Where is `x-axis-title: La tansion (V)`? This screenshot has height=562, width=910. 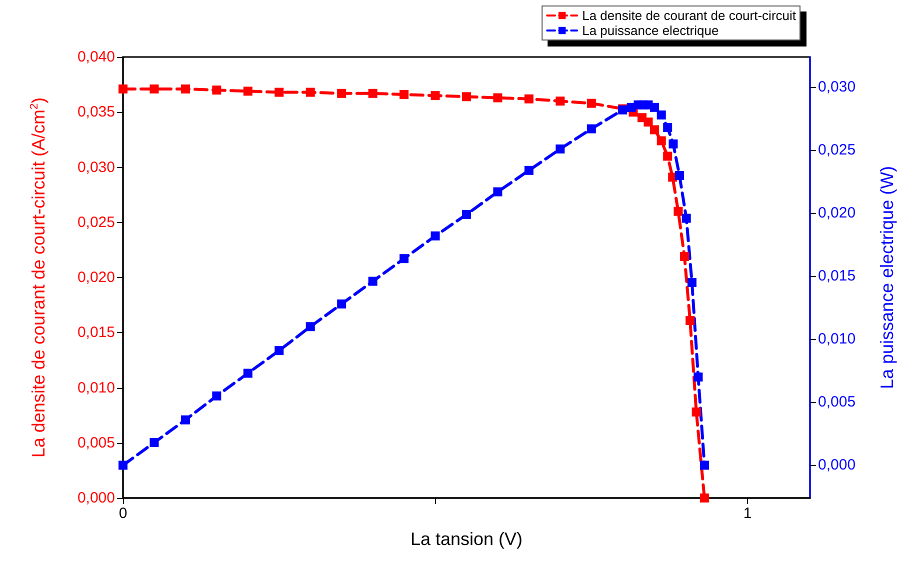
x-axis-title: La tansion (V) is located at coordinates (466, 539).